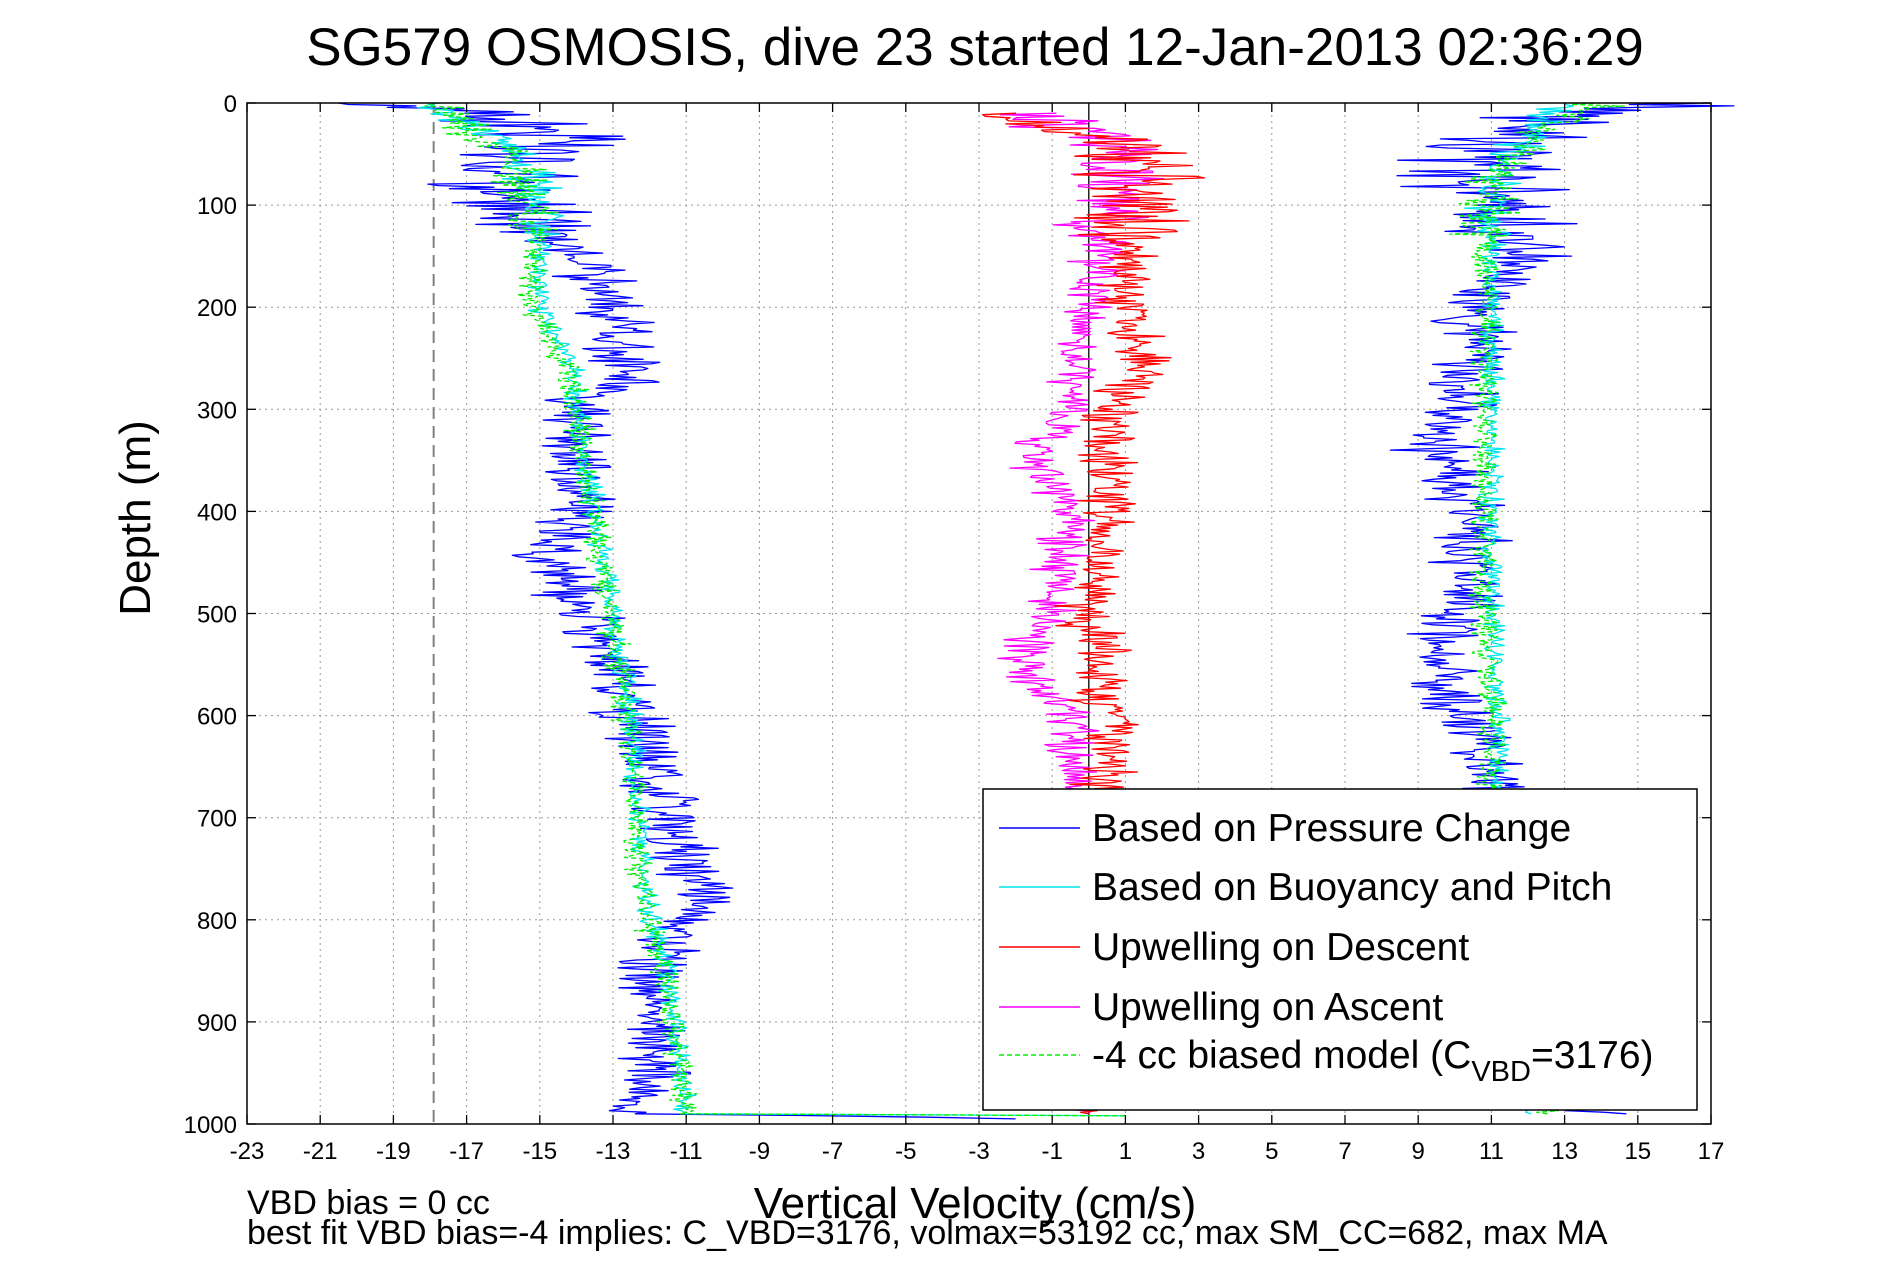 The height and width of the screenshot is (1262, 1891). Describe the element at coordinates (217, 1023) in the screenshot. I see `y-tick-label: 900` at that location.